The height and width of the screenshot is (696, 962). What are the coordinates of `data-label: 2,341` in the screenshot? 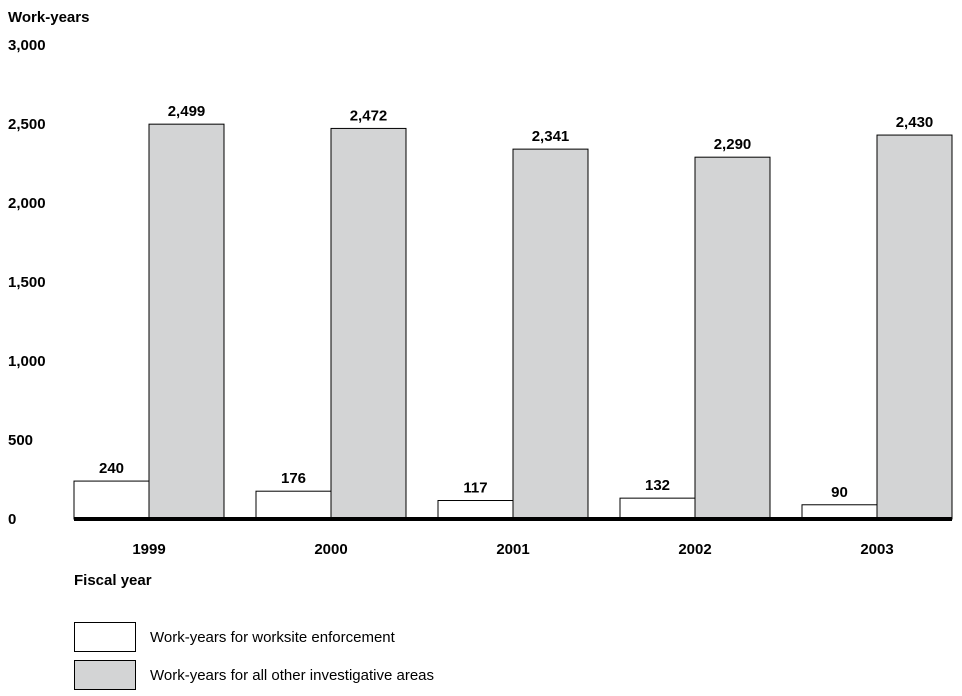 It's located at (551, 136).